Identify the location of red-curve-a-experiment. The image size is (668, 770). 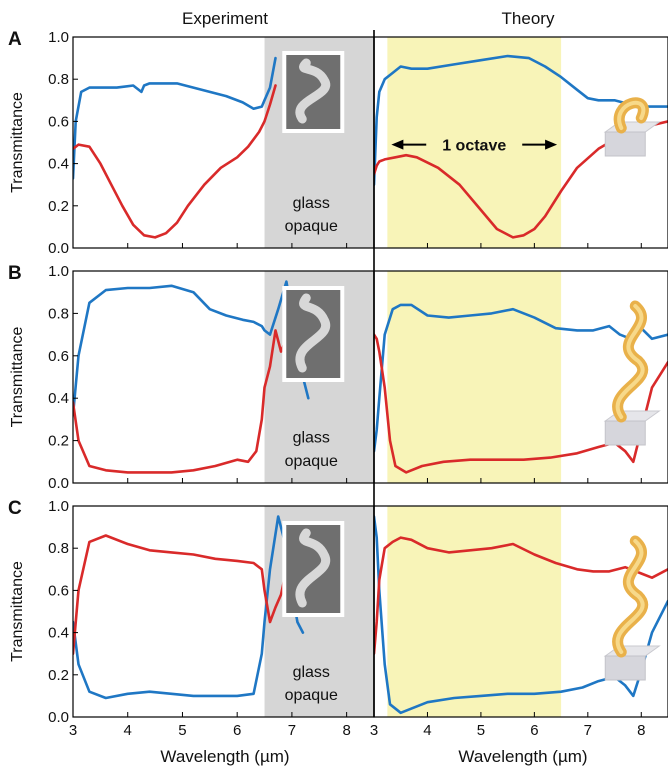
(175, 161).